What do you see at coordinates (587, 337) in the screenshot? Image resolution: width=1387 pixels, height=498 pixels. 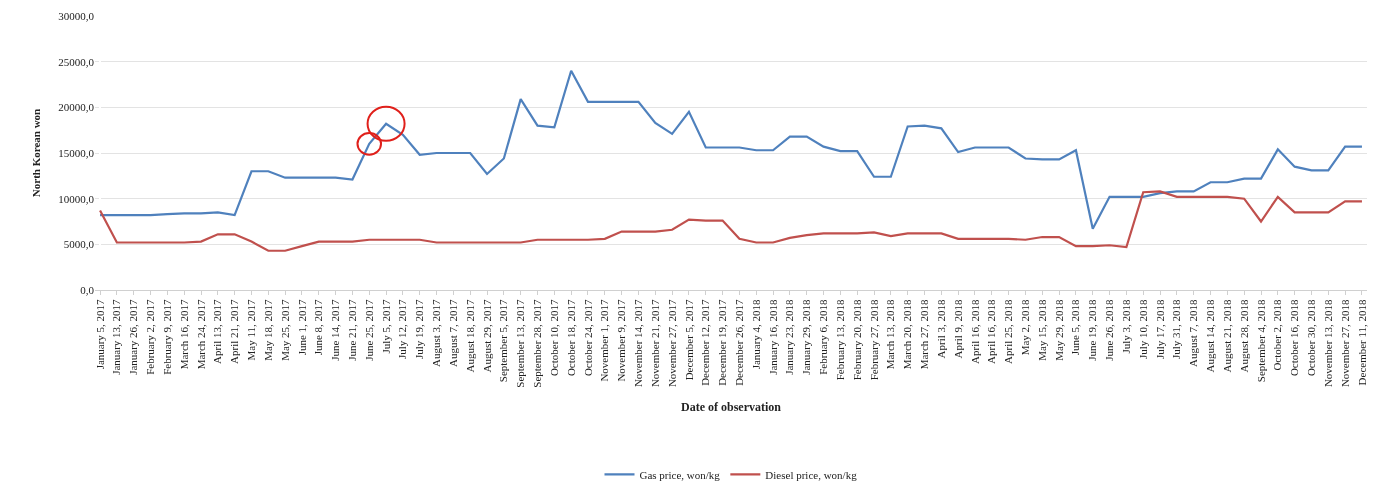 I see `x-tick-label: October 24, 2017` at bounding box center [587, 337].